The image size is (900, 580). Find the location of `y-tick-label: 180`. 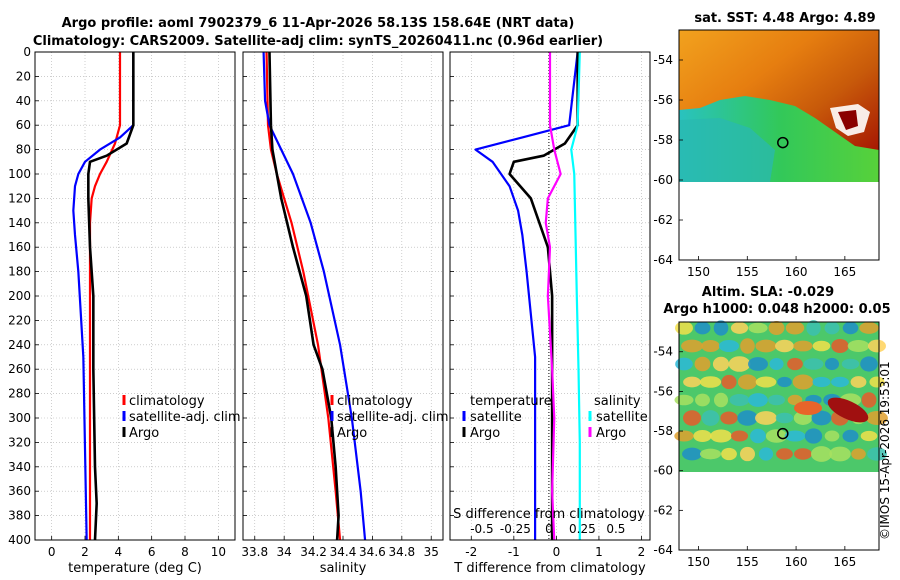

y-tick-label: 180 is located at coordinates (19, 272).